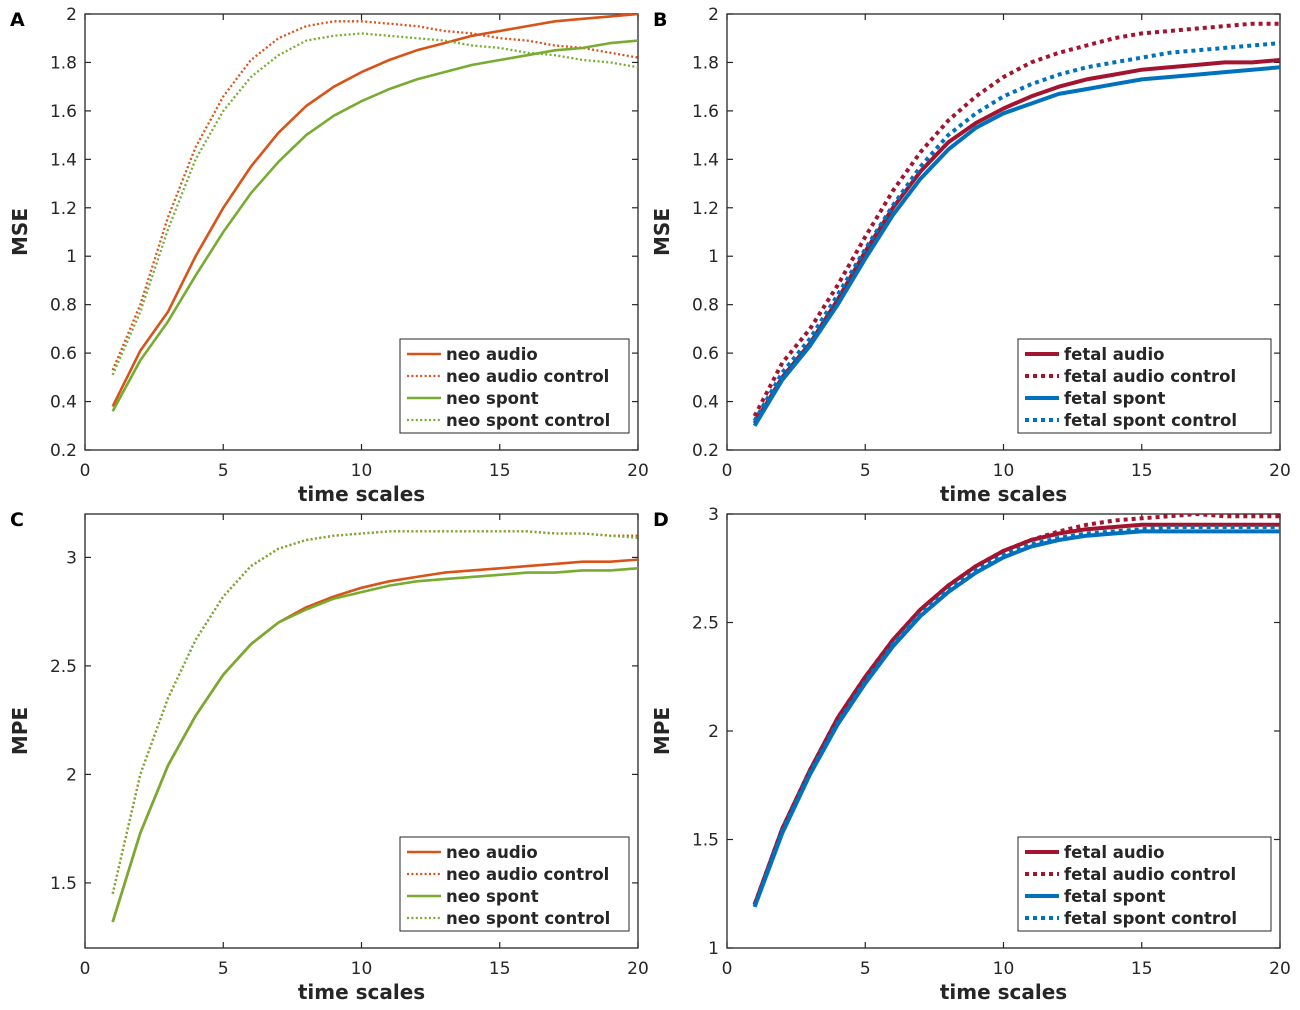 The height and width of the screenshot is (1010, 1300). What do you see at coordinates (374, 204) in the screenshot?
I see `series-line-neo-spont-control` at bounding box center [374, 204].